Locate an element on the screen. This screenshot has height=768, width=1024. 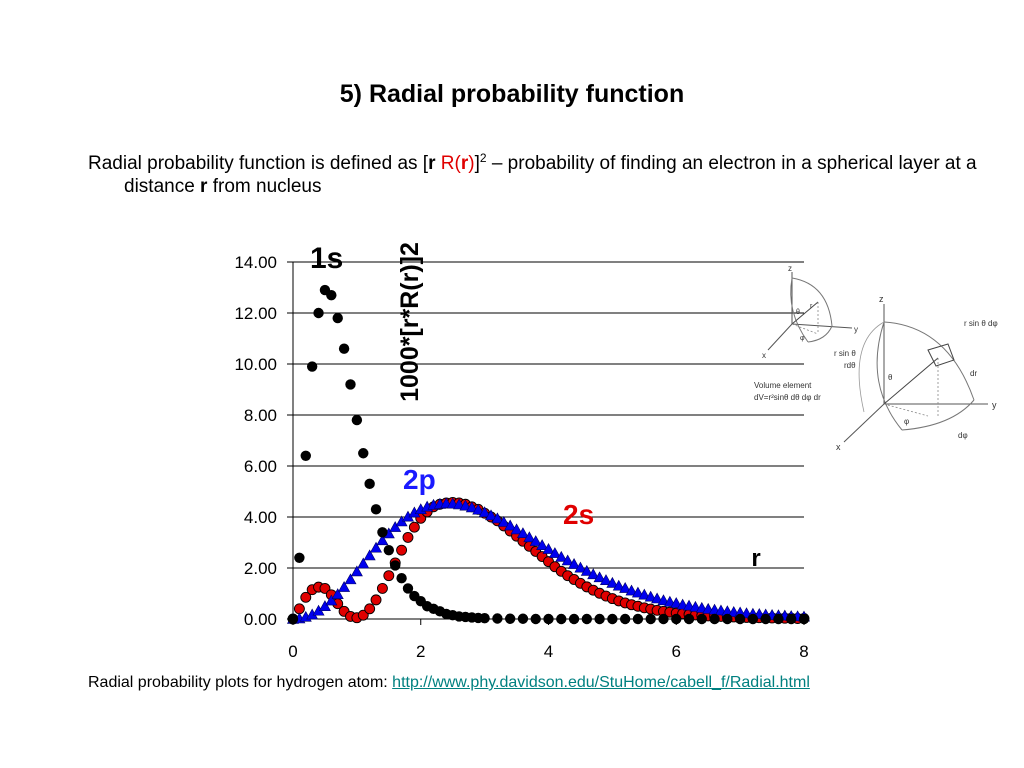
y-tick-label: 14.00 is located at coordinates (255, 262).